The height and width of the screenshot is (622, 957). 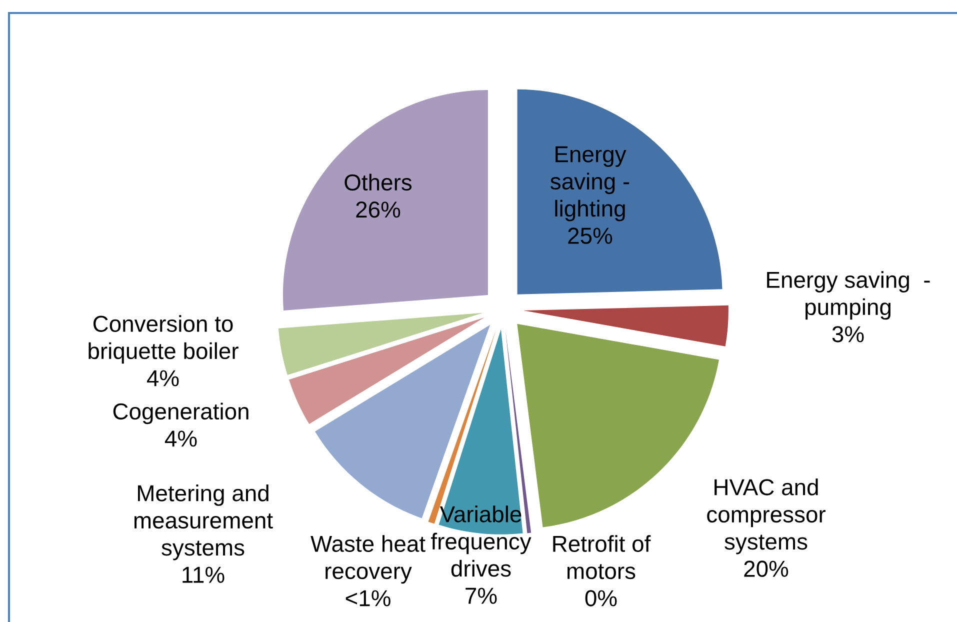 What do you see at coordinates (766, 568) in the screenshot?
I see `data-label: 20%` at bounding box center [766, 568].